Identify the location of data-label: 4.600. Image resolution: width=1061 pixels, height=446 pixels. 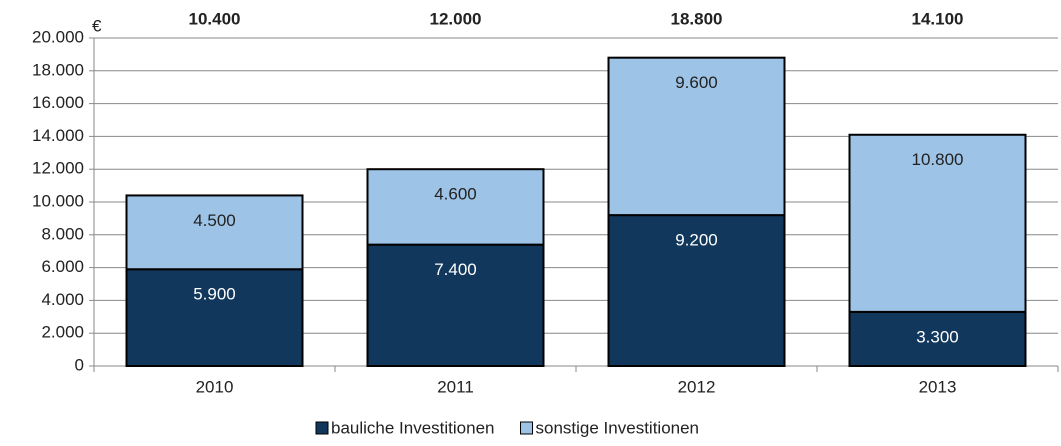
(455, 194).